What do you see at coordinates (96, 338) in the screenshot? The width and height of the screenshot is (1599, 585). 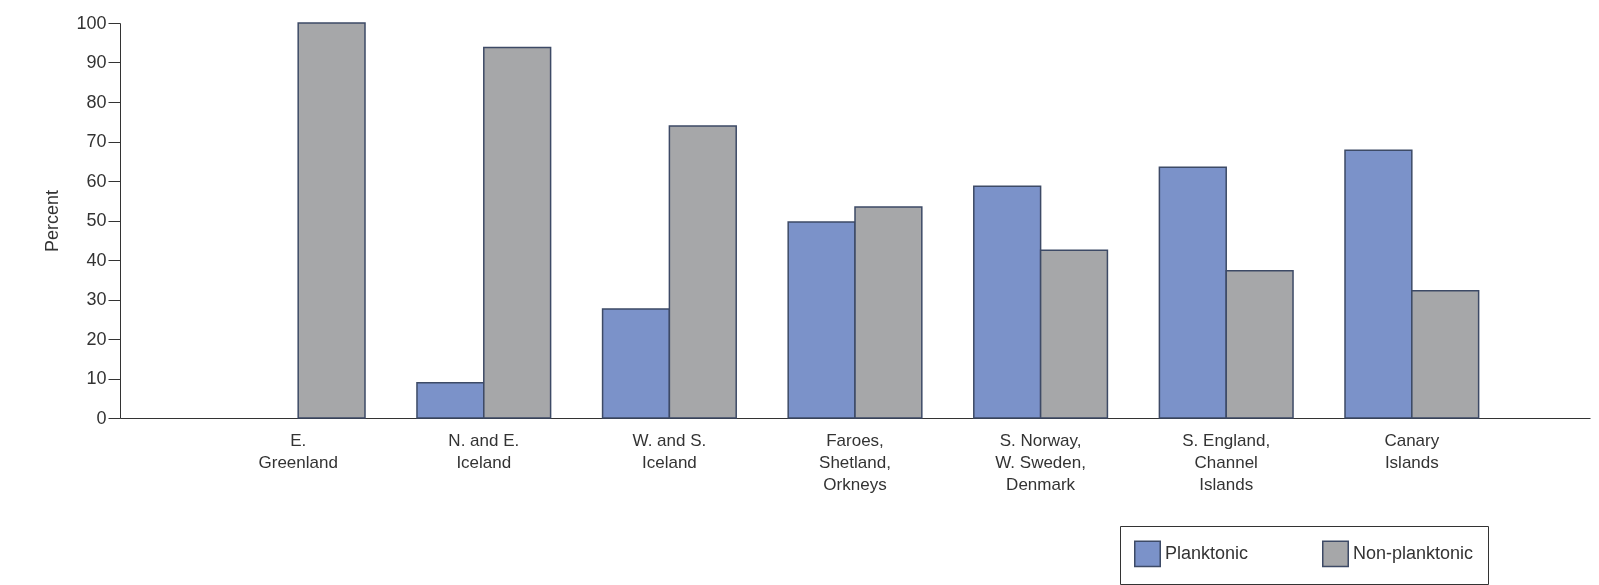 I see `y-tick-label: 20` at bounding box center [96, 338].